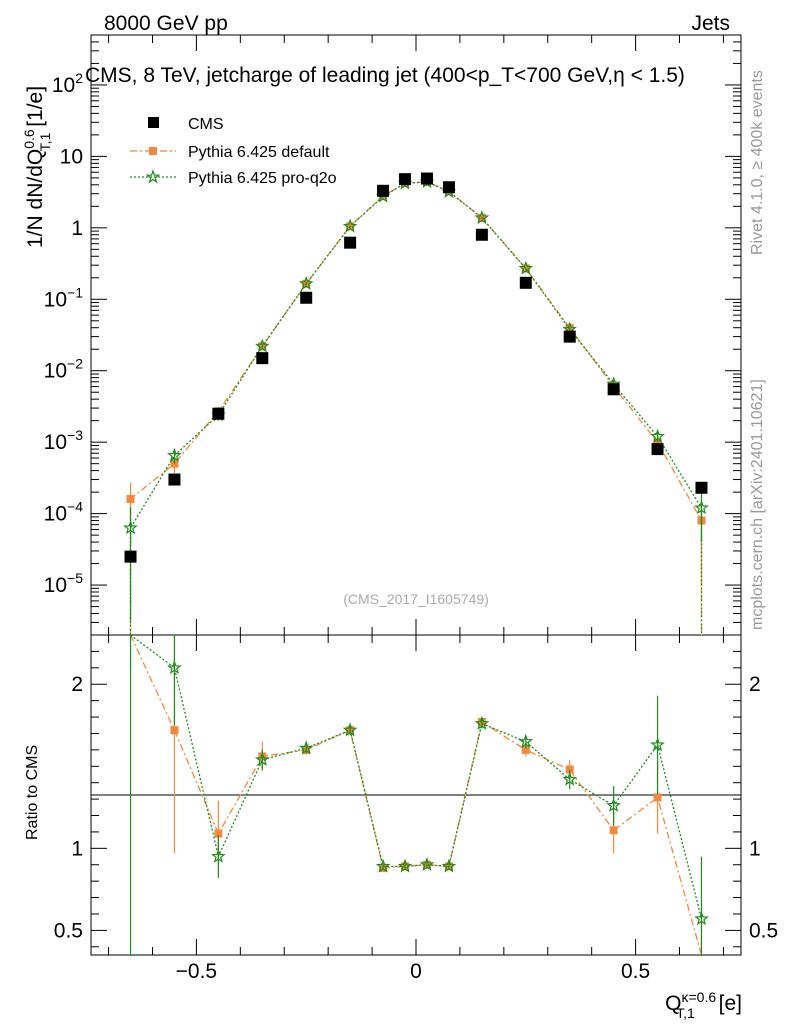  Describe the element at coordinates (153, 151) in the screenshot. I see `legend-default-marker` at that location.